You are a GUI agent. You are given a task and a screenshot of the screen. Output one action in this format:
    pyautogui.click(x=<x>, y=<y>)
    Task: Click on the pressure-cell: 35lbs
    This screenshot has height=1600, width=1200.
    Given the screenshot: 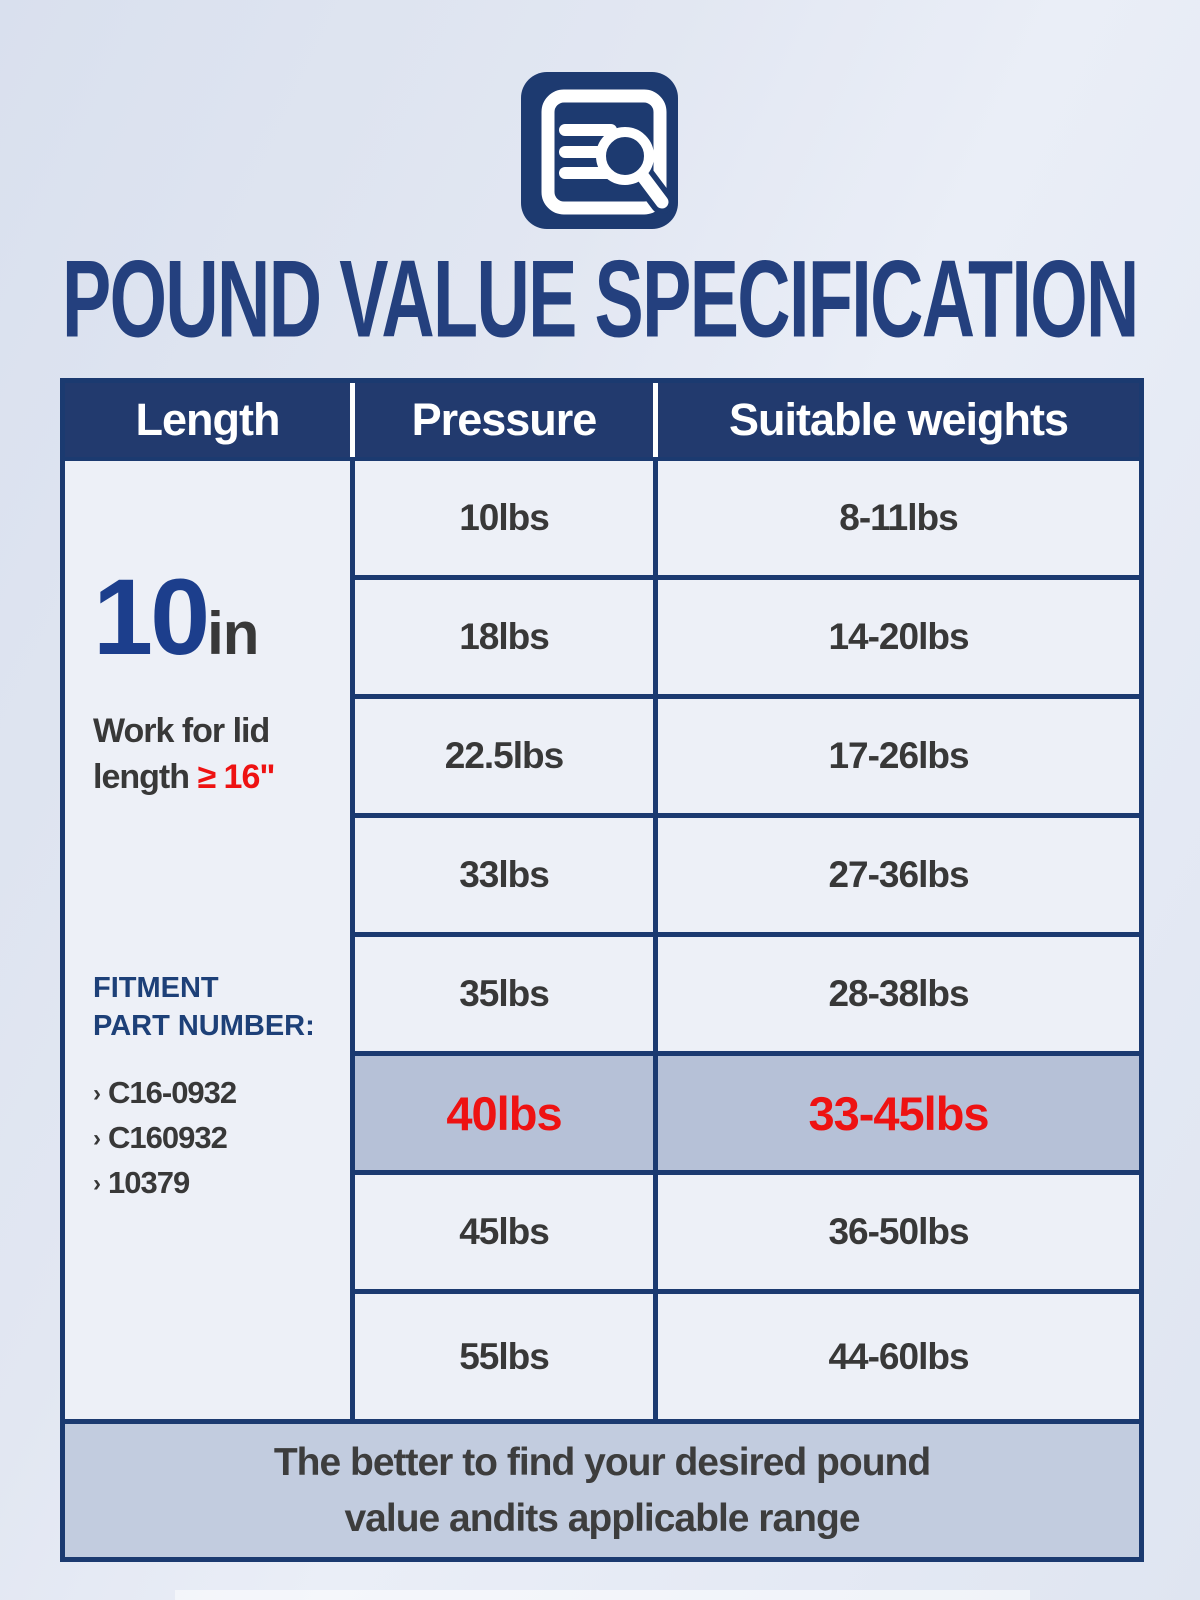 What is the action you would take?
    pyautogui.click(x=504, y=994)
    